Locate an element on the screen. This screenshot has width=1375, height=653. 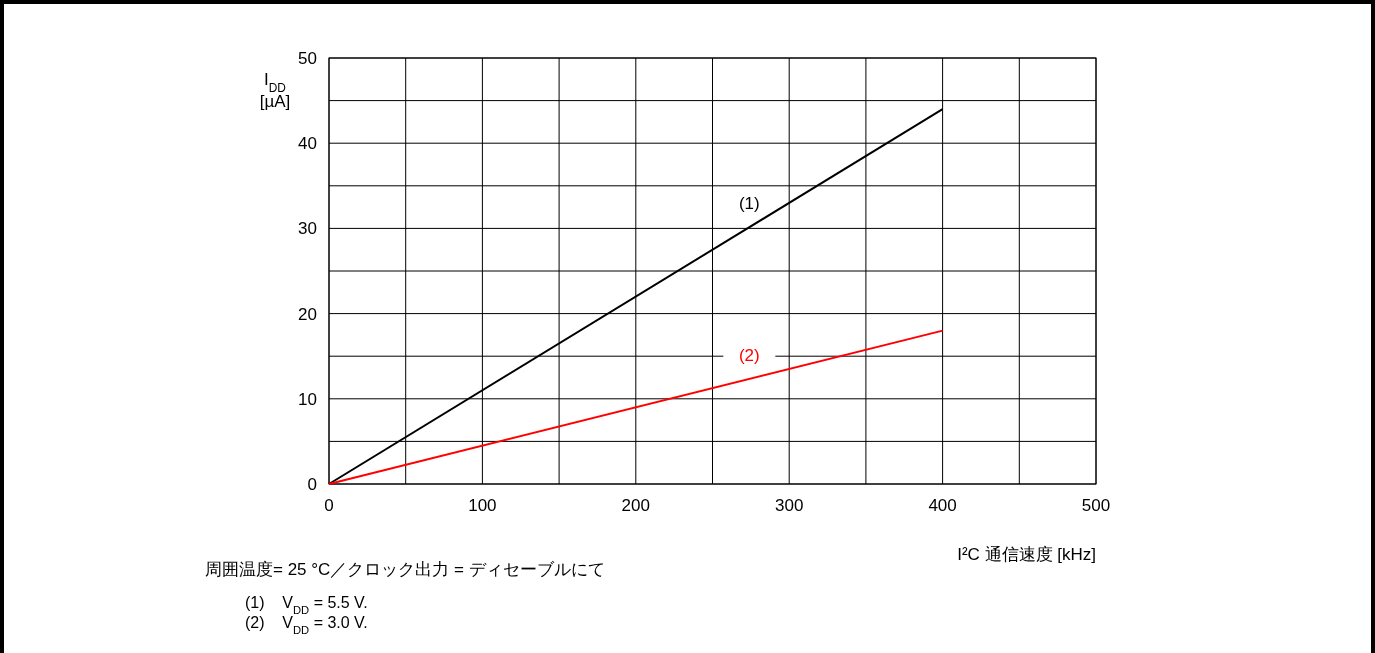
y-tick-label: 30 is located at coordinates (307, 229).